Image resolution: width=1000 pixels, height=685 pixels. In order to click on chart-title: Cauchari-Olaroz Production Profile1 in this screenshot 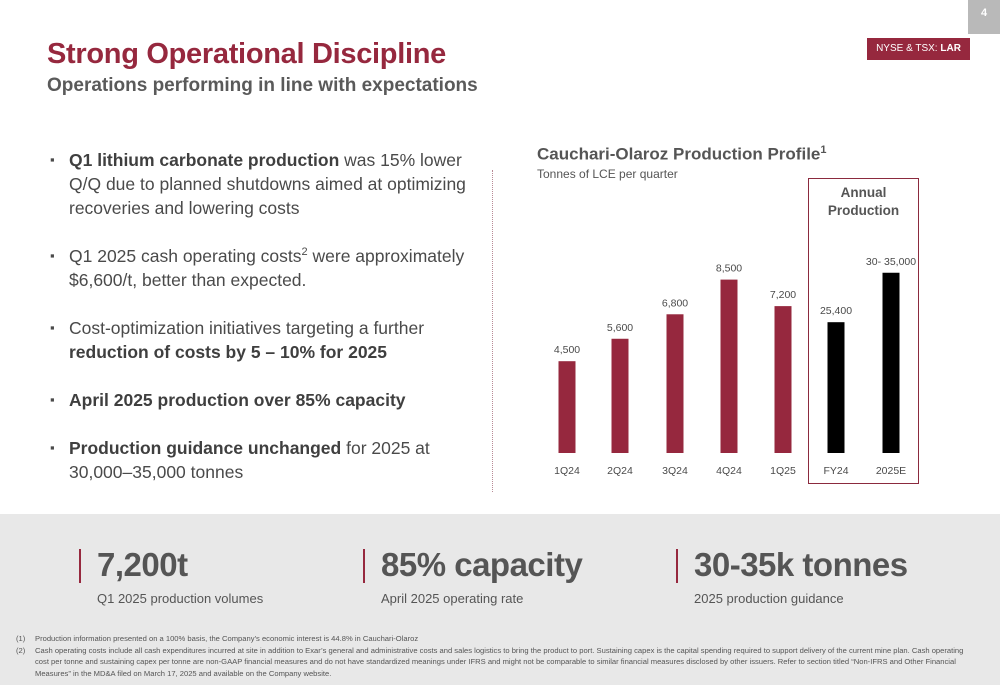, I will do `click(682, 154)`.